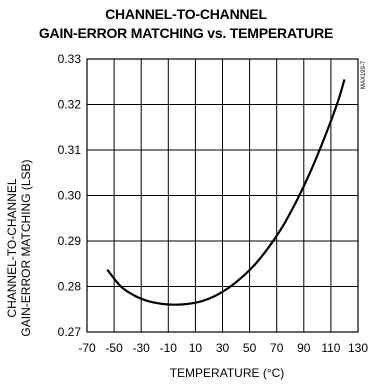 Image resolution: width=372 pixels, height=386 pixels. What do you see at coordinates (186, 33) in the screenshot?
I see `chart-title-line2: GAIN-ERROR MATCHING vs. TEMPERATURE` at bounding box center [186, 33].